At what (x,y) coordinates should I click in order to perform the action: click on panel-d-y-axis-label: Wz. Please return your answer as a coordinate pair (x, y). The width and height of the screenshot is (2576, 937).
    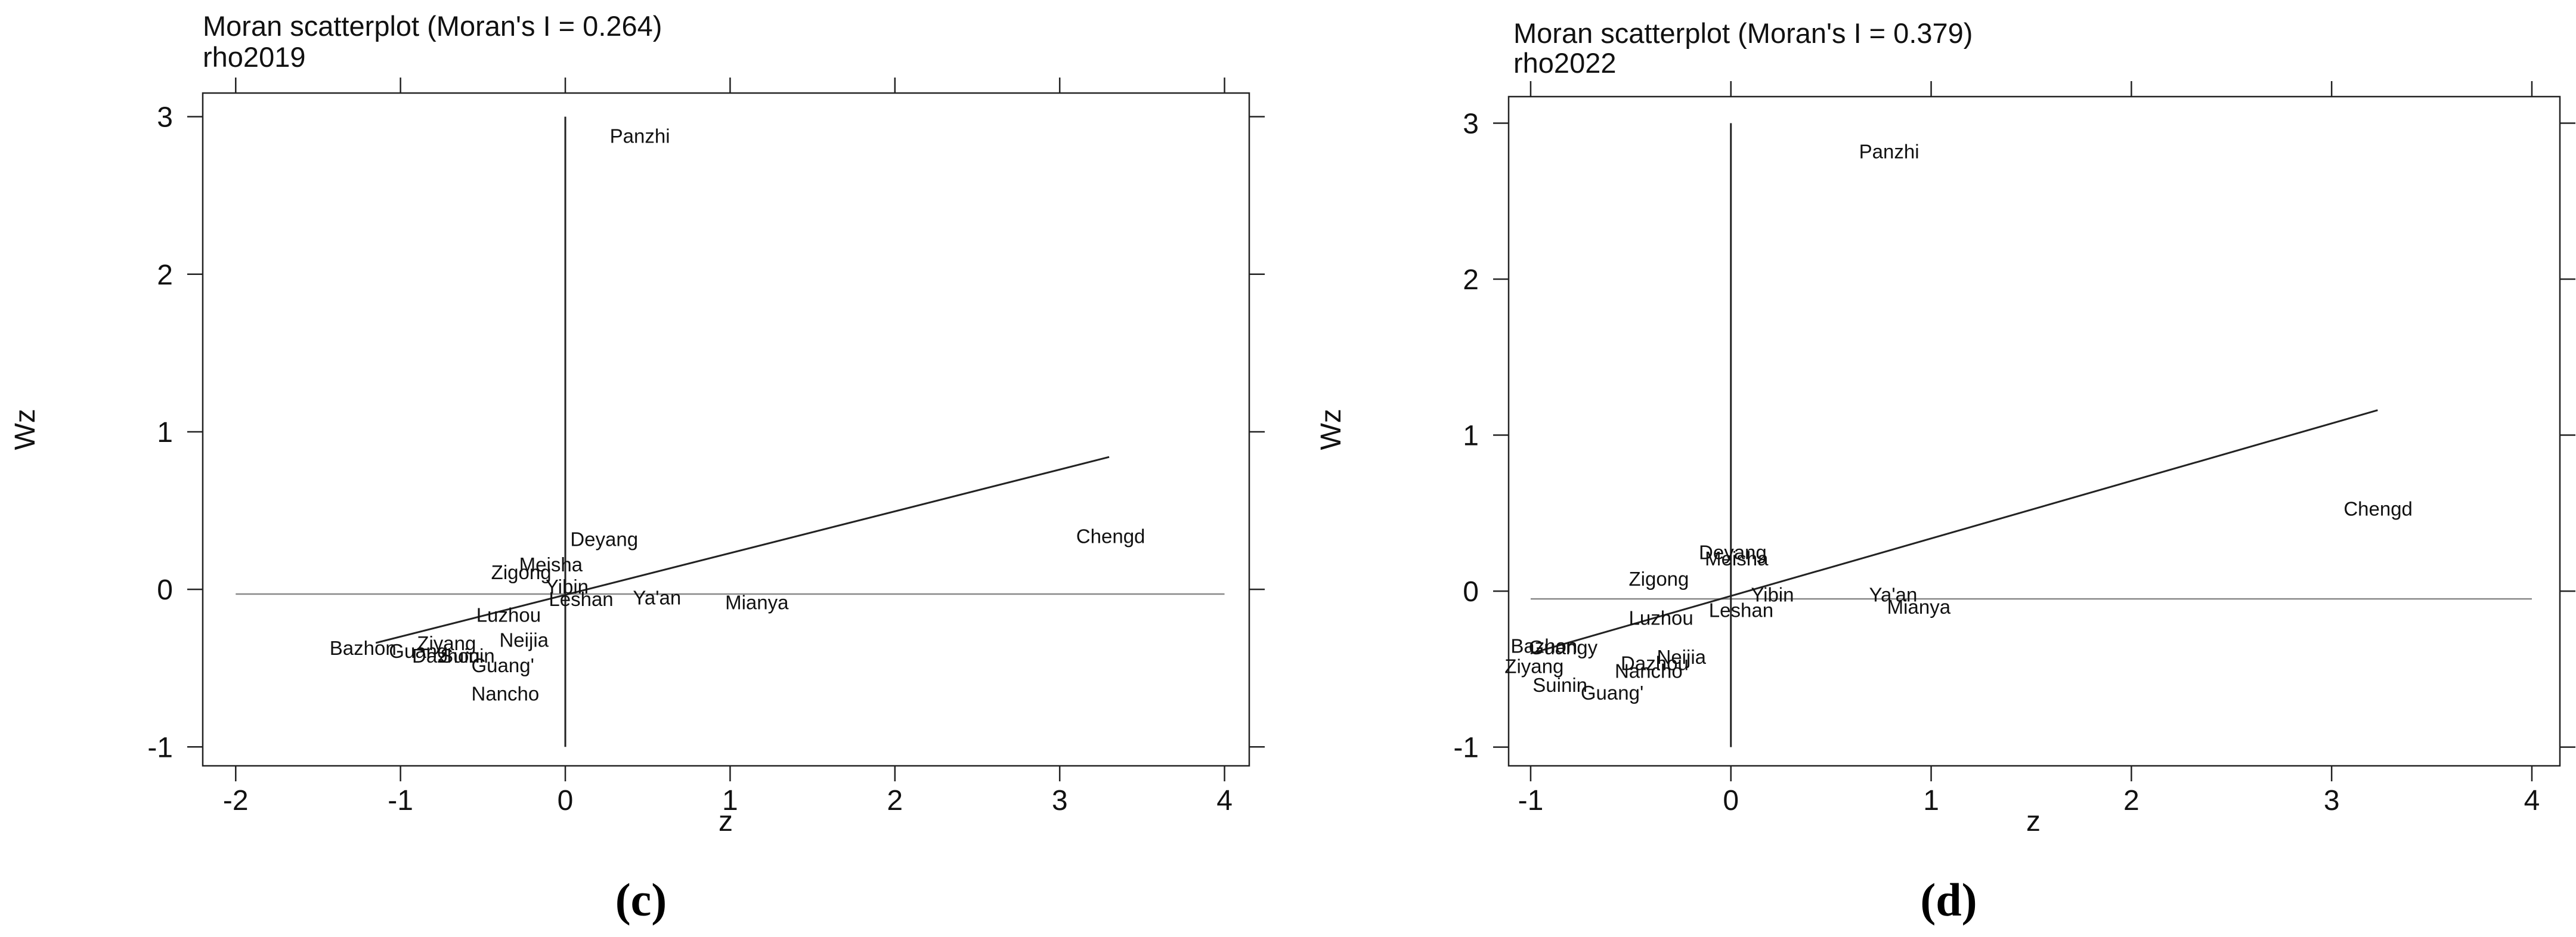
    Looking at the image, I should click on (1331, 429).